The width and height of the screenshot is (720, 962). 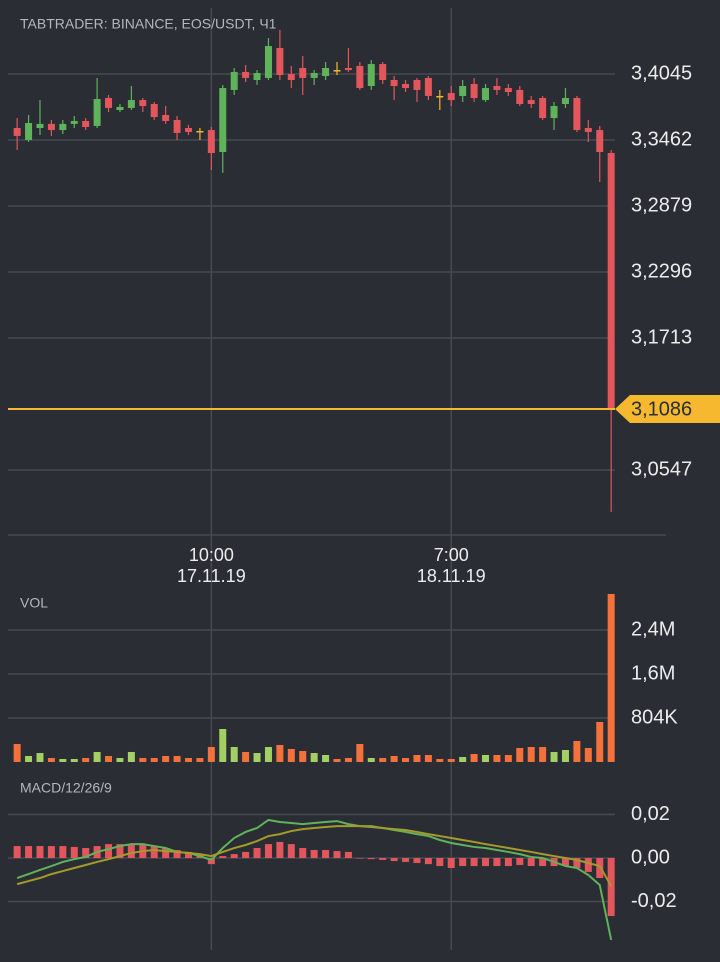 I want to click on x-tick-label: 17.11.19, so click(x=211, y=576).